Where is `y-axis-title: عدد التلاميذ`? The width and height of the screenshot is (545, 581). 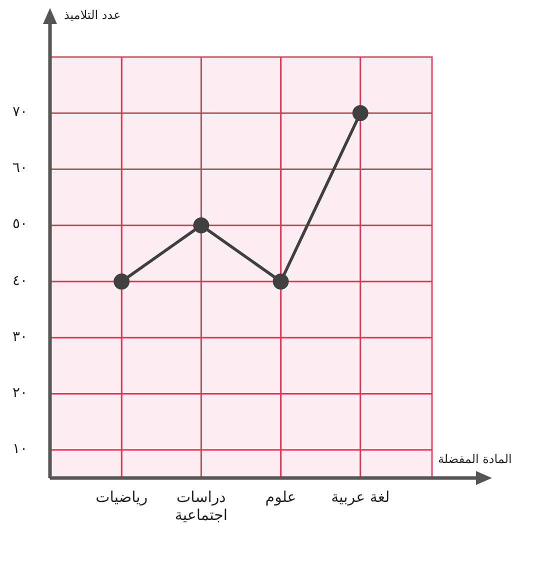 y-axis-title: عدد التلاميذ is located at coordinates (92, 15).